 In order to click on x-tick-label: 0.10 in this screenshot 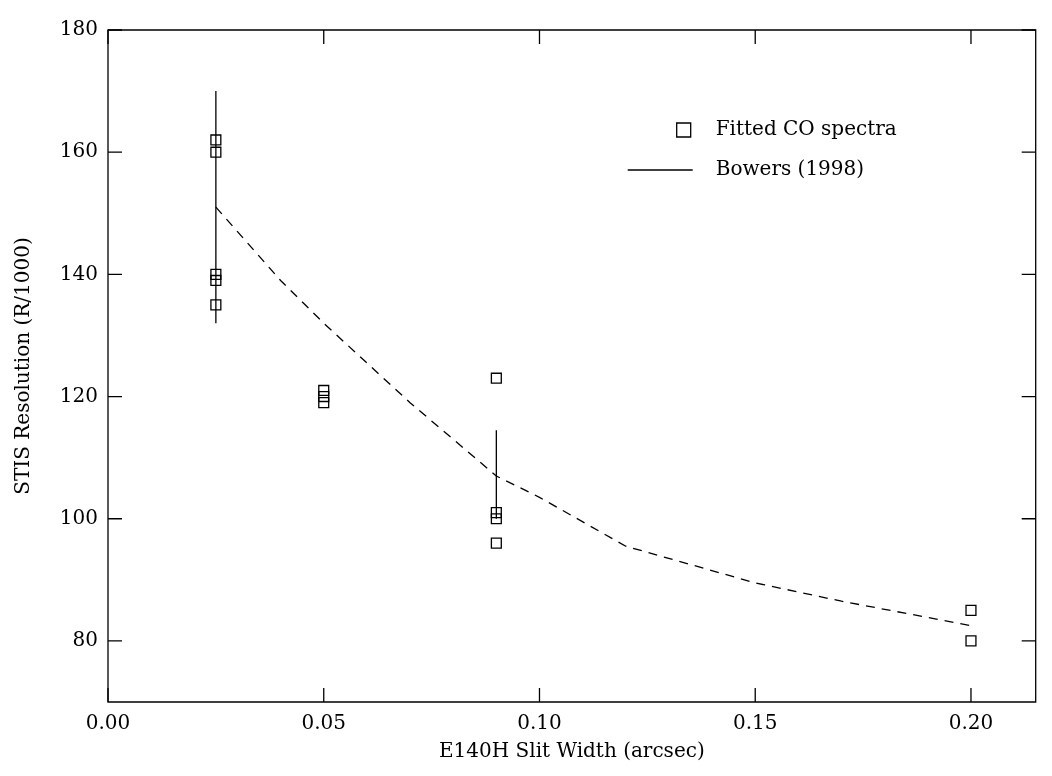, I will do `click(539, 722)`.